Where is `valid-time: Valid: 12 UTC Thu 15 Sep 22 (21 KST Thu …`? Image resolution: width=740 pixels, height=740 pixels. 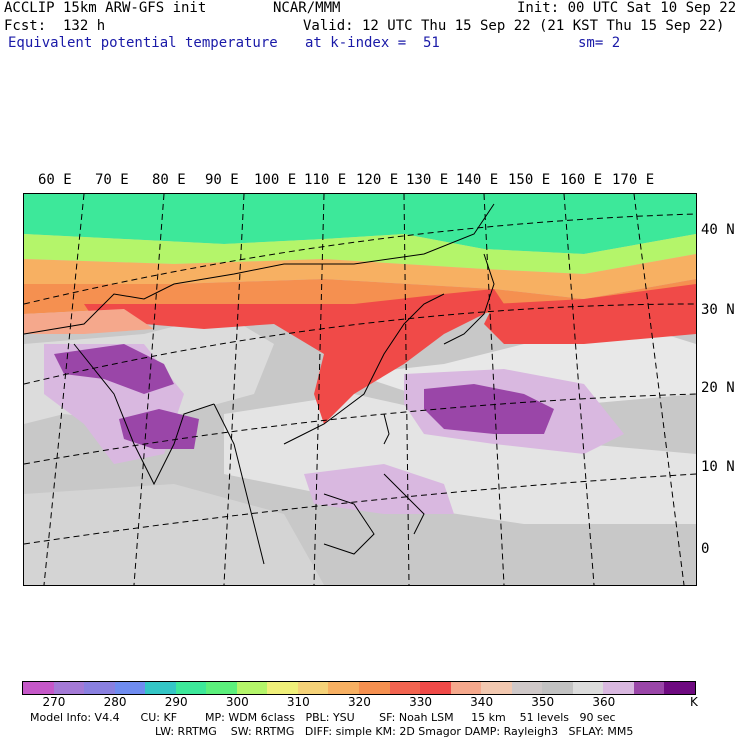
valid-time: Valid: 12 UTC Thu 15 Sep 22 (21 KST Thu … is located at coordinates (514, 26).